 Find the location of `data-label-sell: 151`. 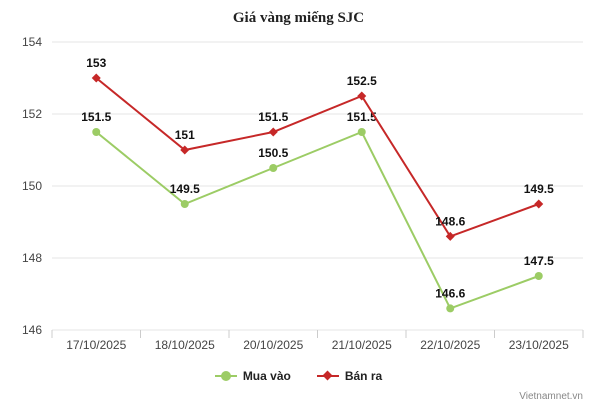

data-label-sell: 151 is located at coordinates (185, 135).